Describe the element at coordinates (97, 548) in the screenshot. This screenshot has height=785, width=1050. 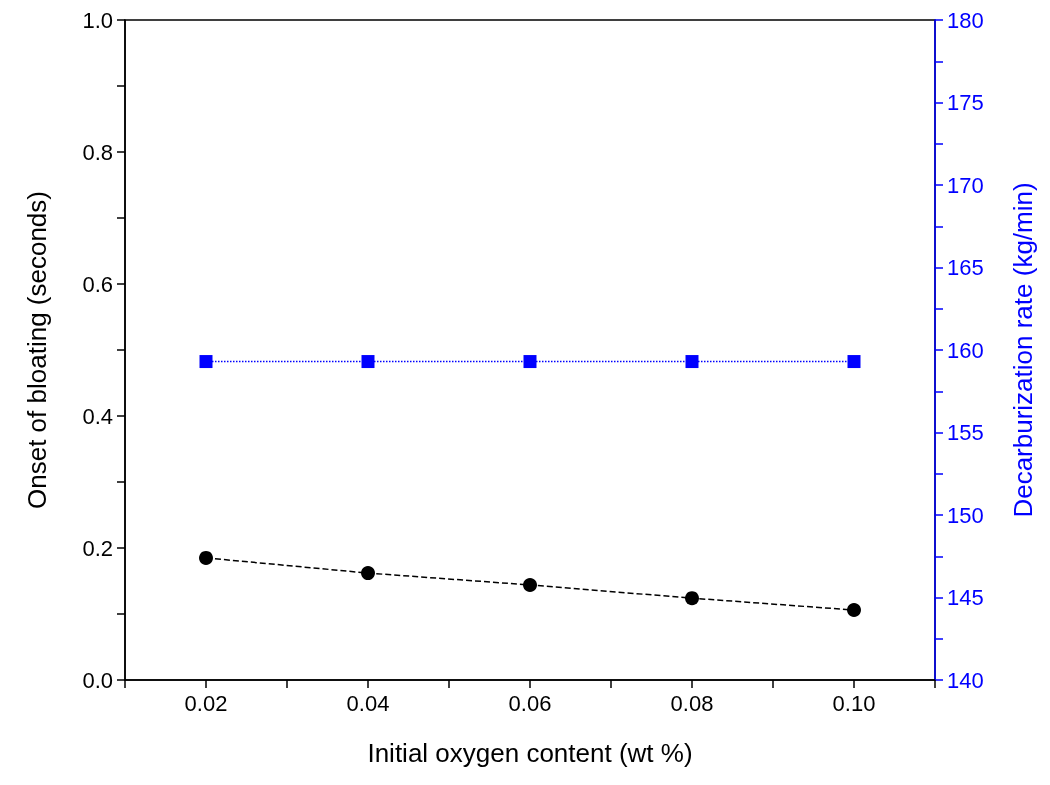
I see `y-tick-label: 0.2` at that location.